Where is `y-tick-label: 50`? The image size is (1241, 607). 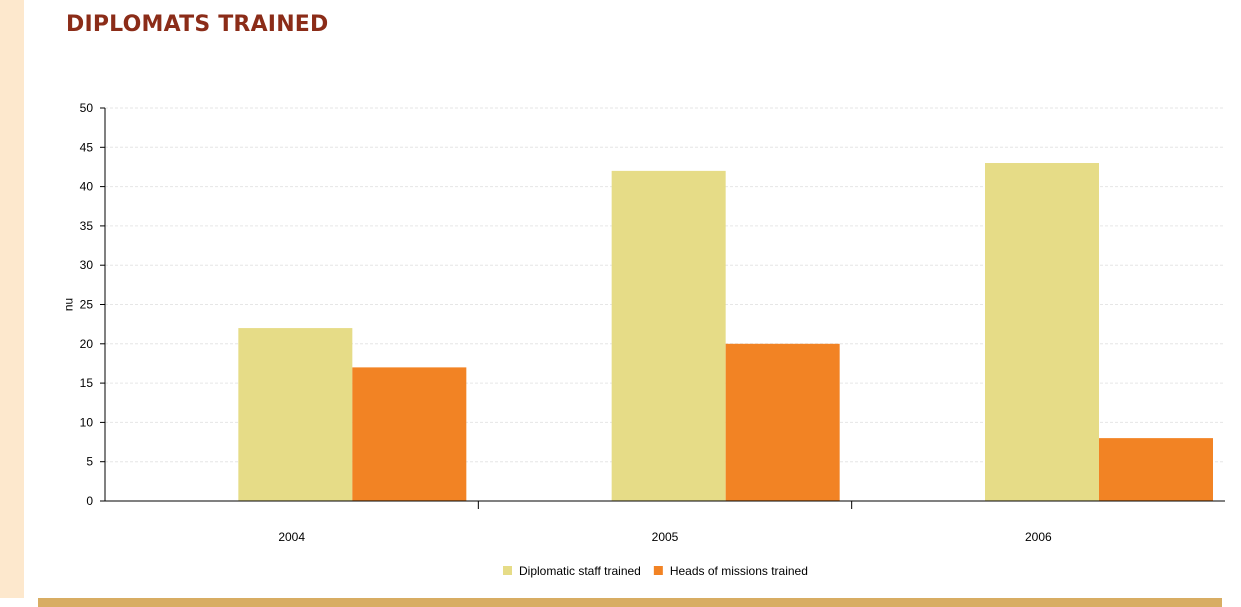 y-tick-label: 50 is located at coordinates (87, 108).